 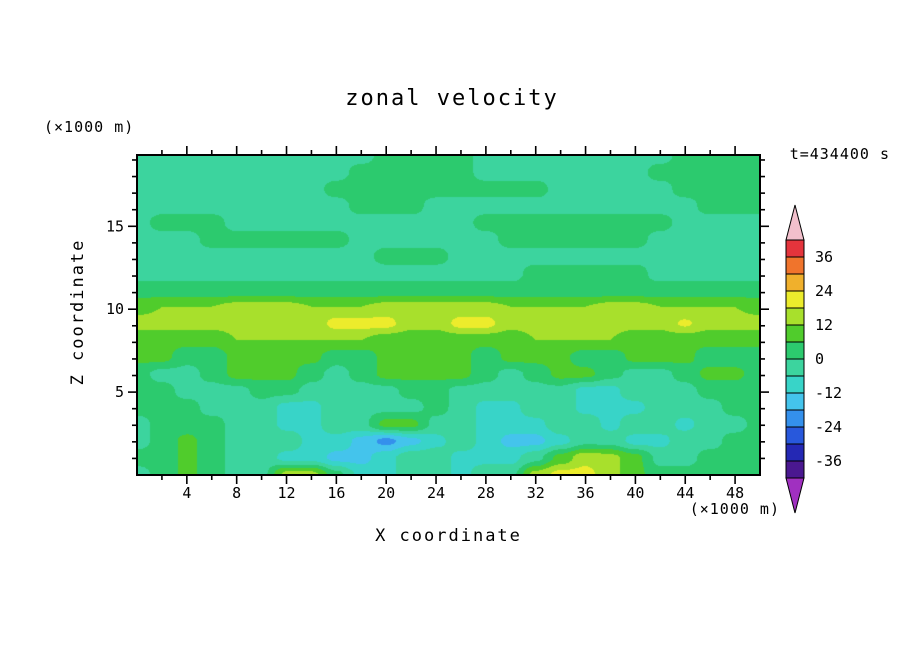 I want to click on x-tick-label: 8, so click(x=236, y=493).